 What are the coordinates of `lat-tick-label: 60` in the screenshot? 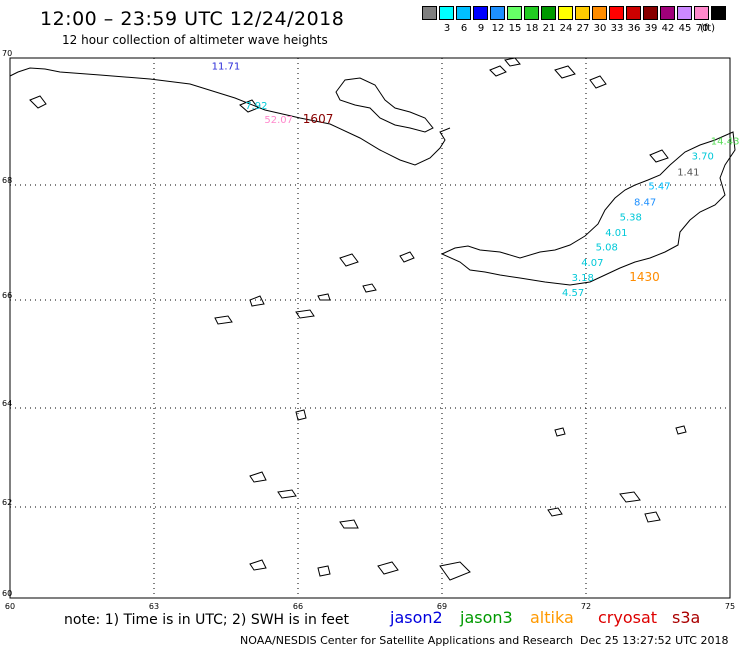 It's located at (7, 593).